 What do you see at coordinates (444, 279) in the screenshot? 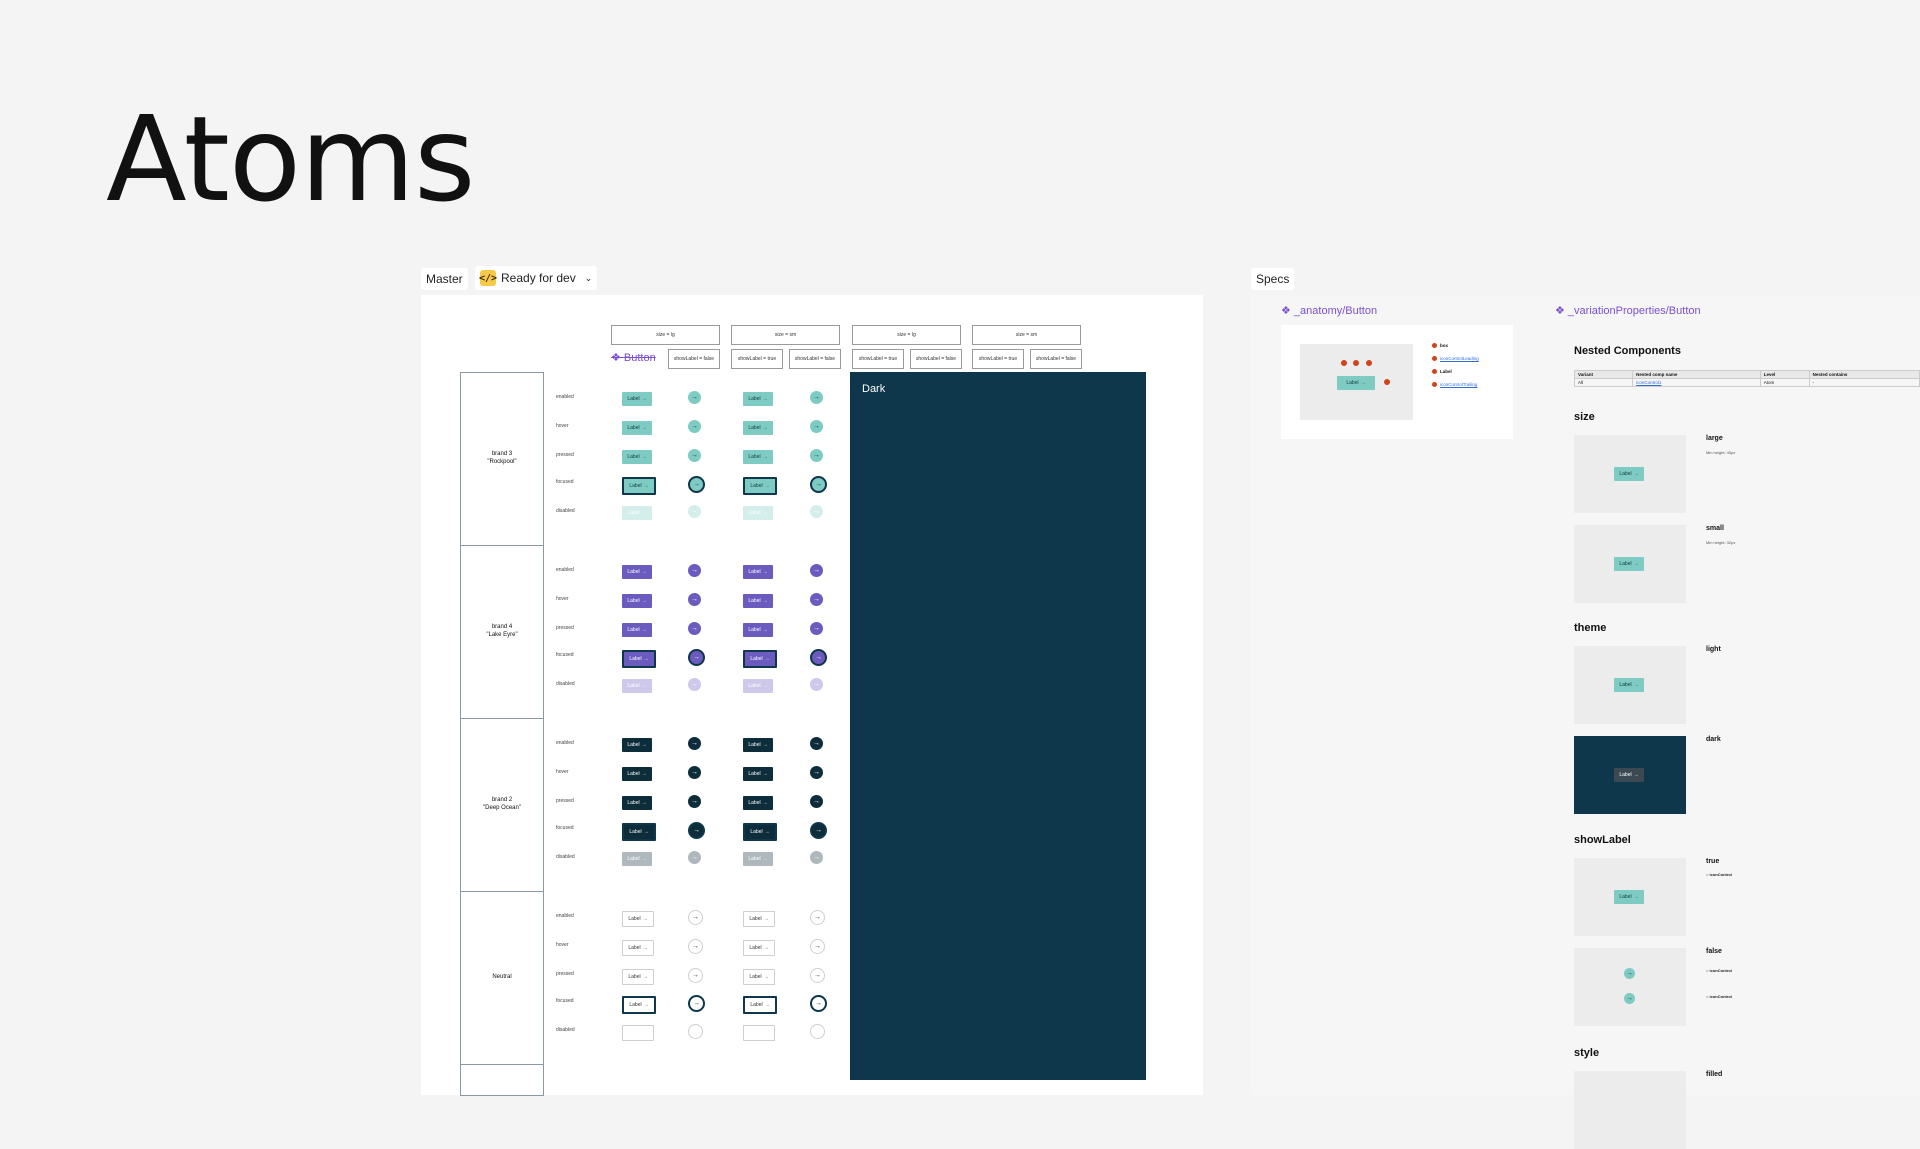
I see `master-tag: Master` at bounding box center [444, 279].